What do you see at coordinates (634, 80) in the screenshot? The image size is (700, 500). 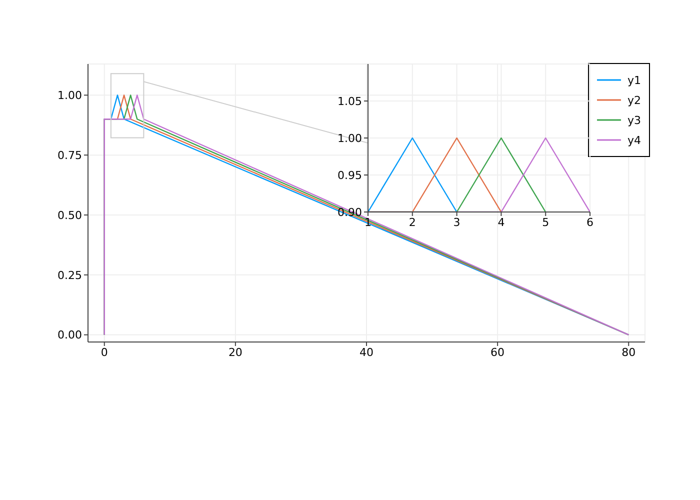 I see `legend-label: y1` at bounding box center [634, 80].